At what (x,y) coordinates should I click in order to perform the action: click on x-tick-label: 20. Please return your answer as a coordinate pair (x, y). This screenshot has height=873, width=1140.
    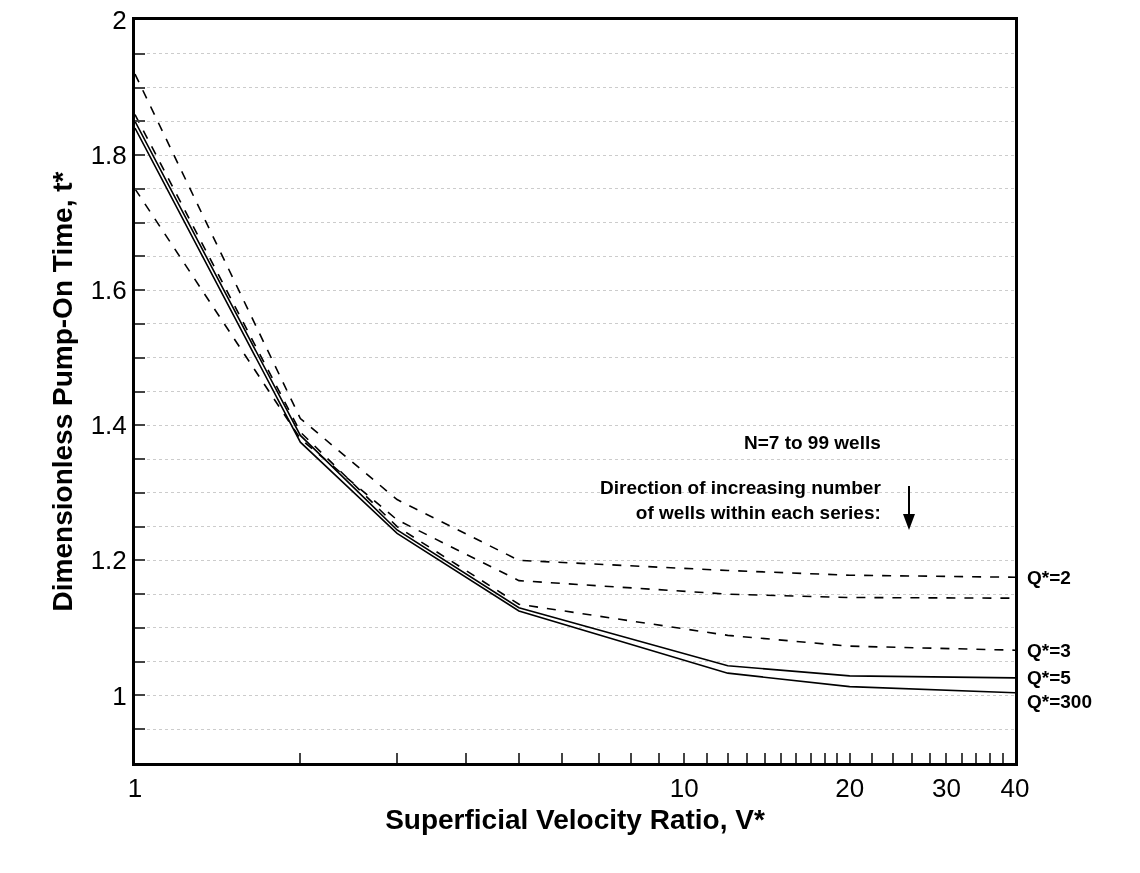
    Looking at the image, I should click on (850, 788).